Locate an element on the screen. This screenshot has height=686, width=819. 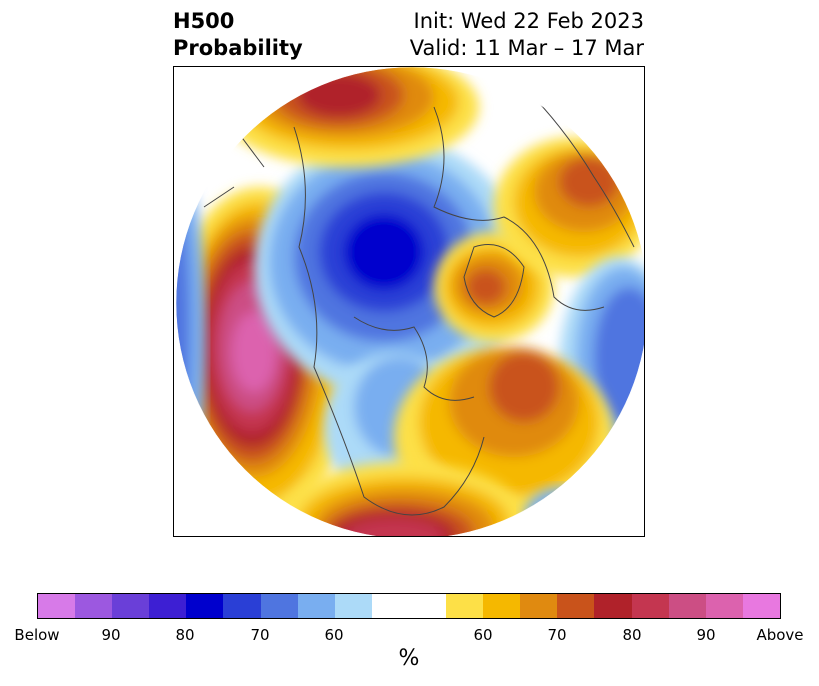
colorbar-tick-label: Below is located at coordinates (37, 635).